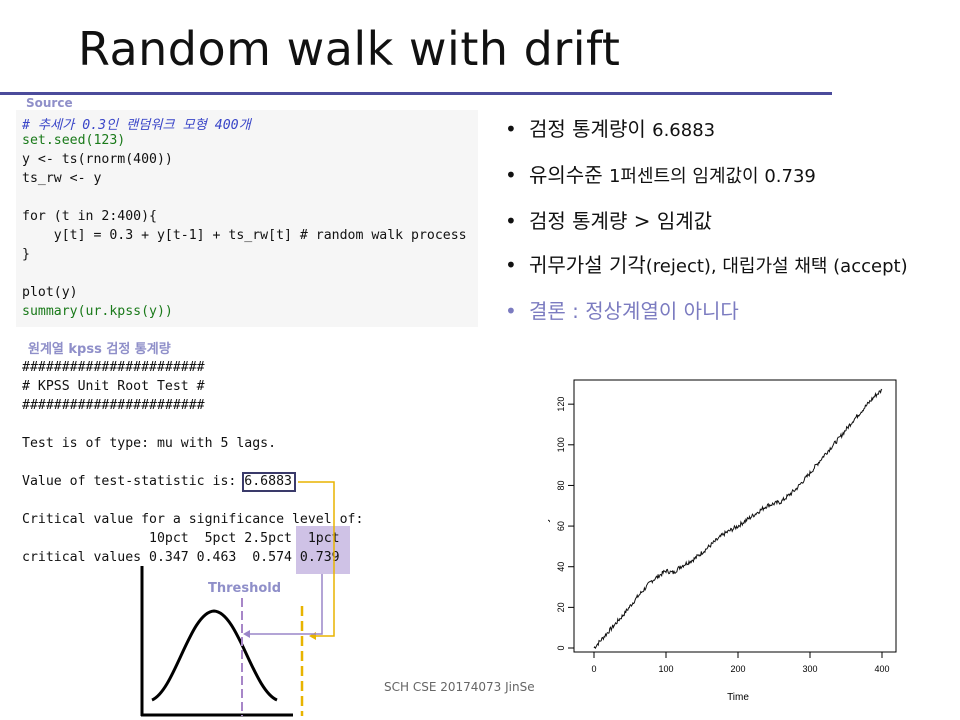 The image size is (960, 720). I want to click on x-tick-label: 200, so click(737, 669).